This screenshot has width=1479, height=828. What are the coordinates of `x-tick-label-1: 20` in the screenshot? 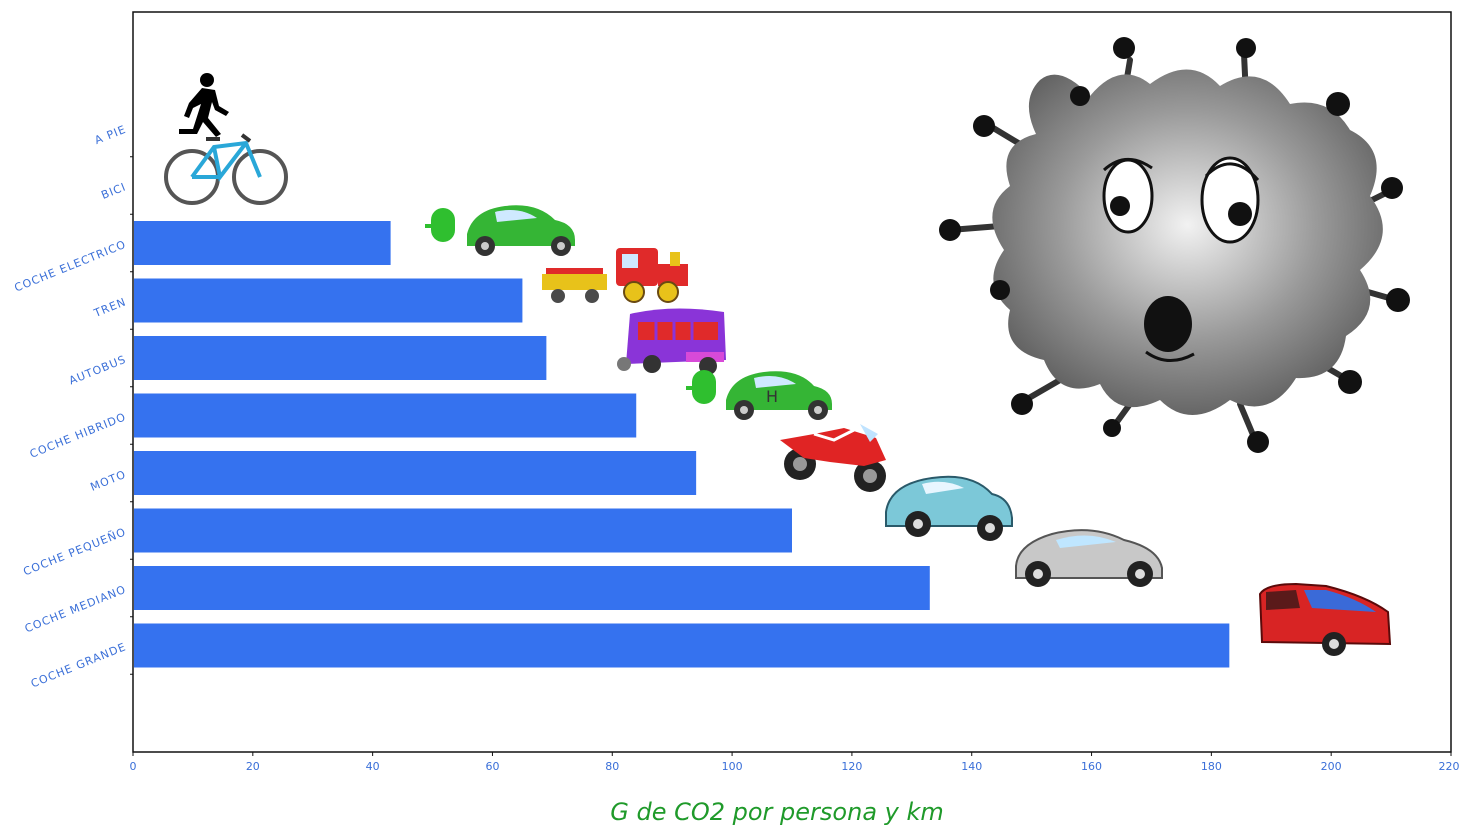 It's located at (253, 766).